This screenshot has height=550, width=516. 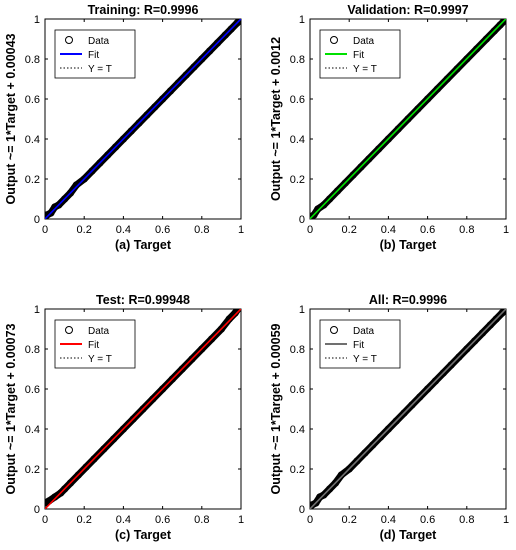 I want to click on chart-title: All: R=0.9996, so click(x=408, y=300).